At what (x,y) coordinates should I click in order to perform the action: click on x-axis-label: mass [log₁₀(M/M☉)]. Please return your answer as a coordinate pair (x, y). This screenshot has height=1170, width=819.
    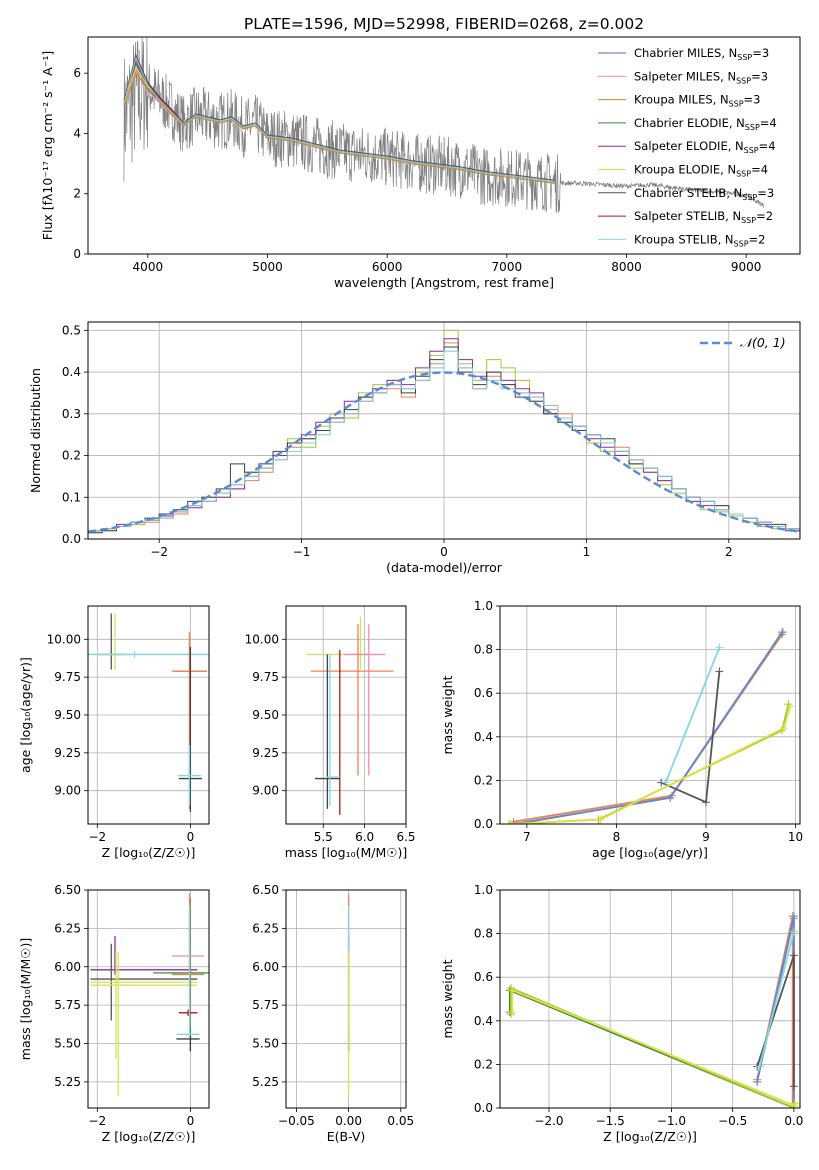
    Looking at the image, I should click on (346, 852).